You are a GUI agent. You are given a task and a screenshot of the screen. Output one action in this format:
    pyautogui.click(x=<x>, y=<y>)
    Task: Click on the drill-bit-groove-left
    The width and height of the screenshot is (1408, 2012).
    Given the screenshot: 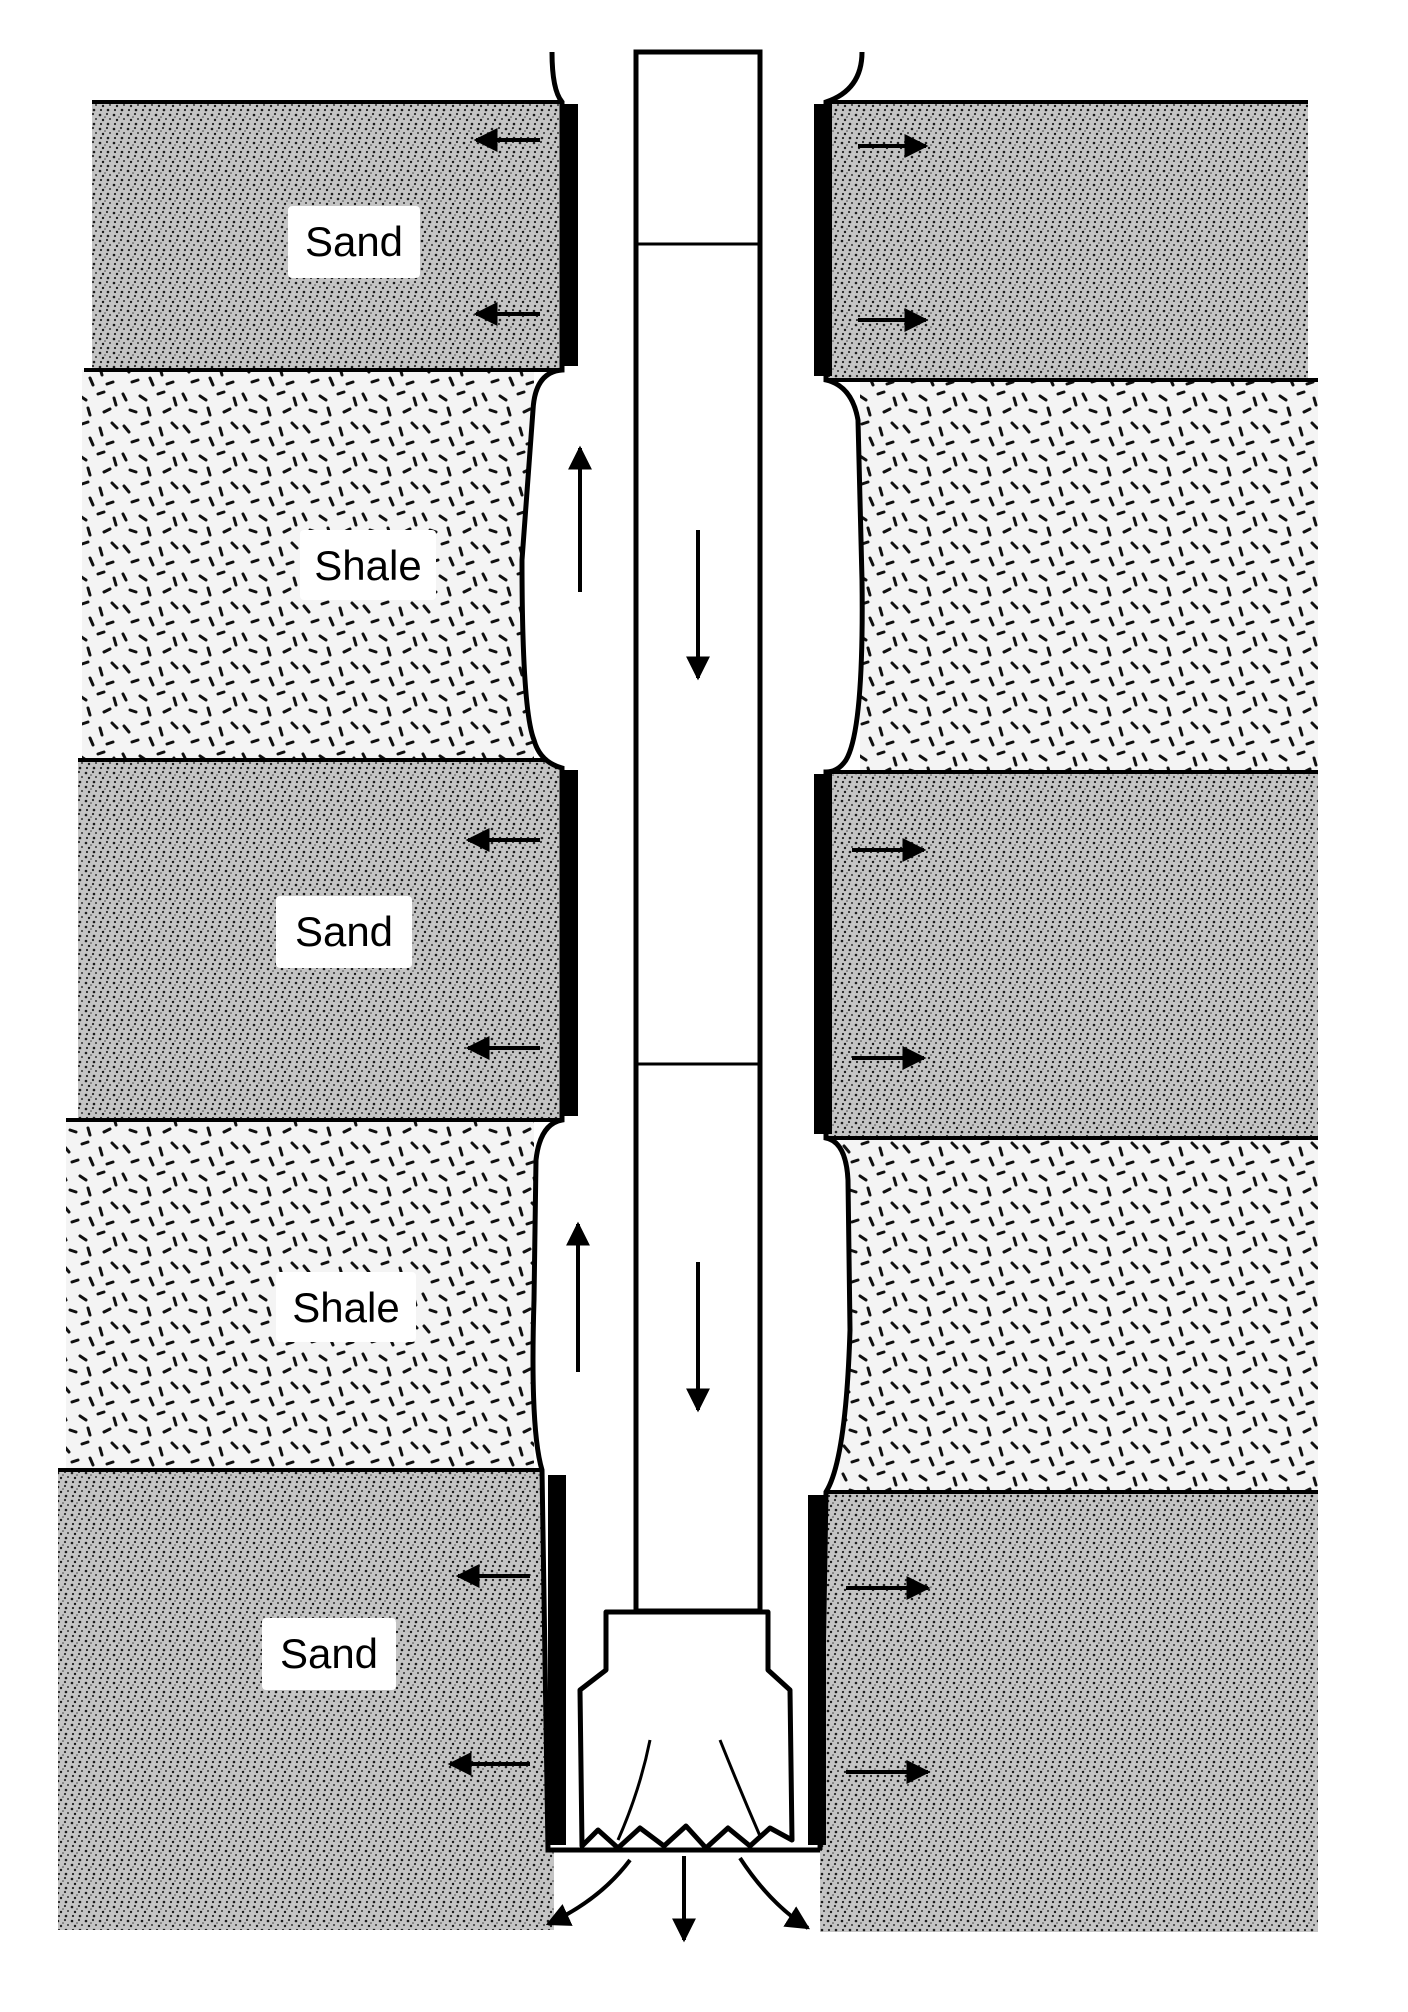 What is the action you would take?
    pyautogui.click(x=634, y=1790)
    